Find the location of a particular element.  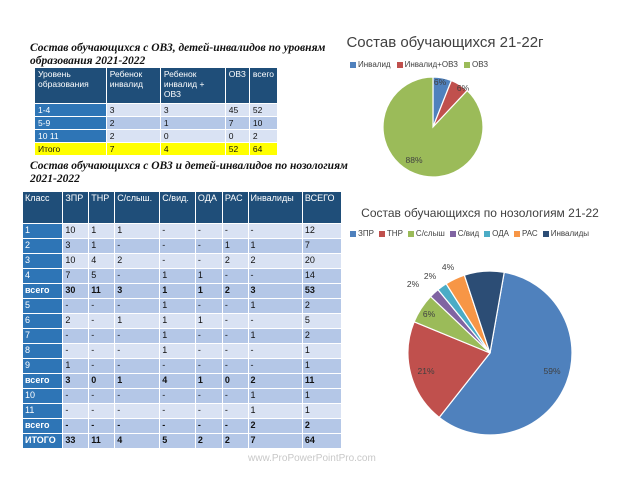

levels-table-row: Итого 7 4 52 64 is located at coordinates (156, 149).